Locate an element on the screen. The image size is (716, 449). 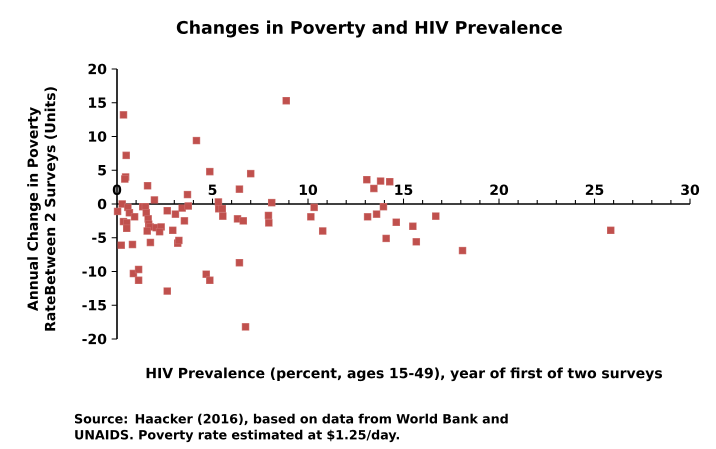
y-tick-label: 15 is located at coordinates (97, 103).